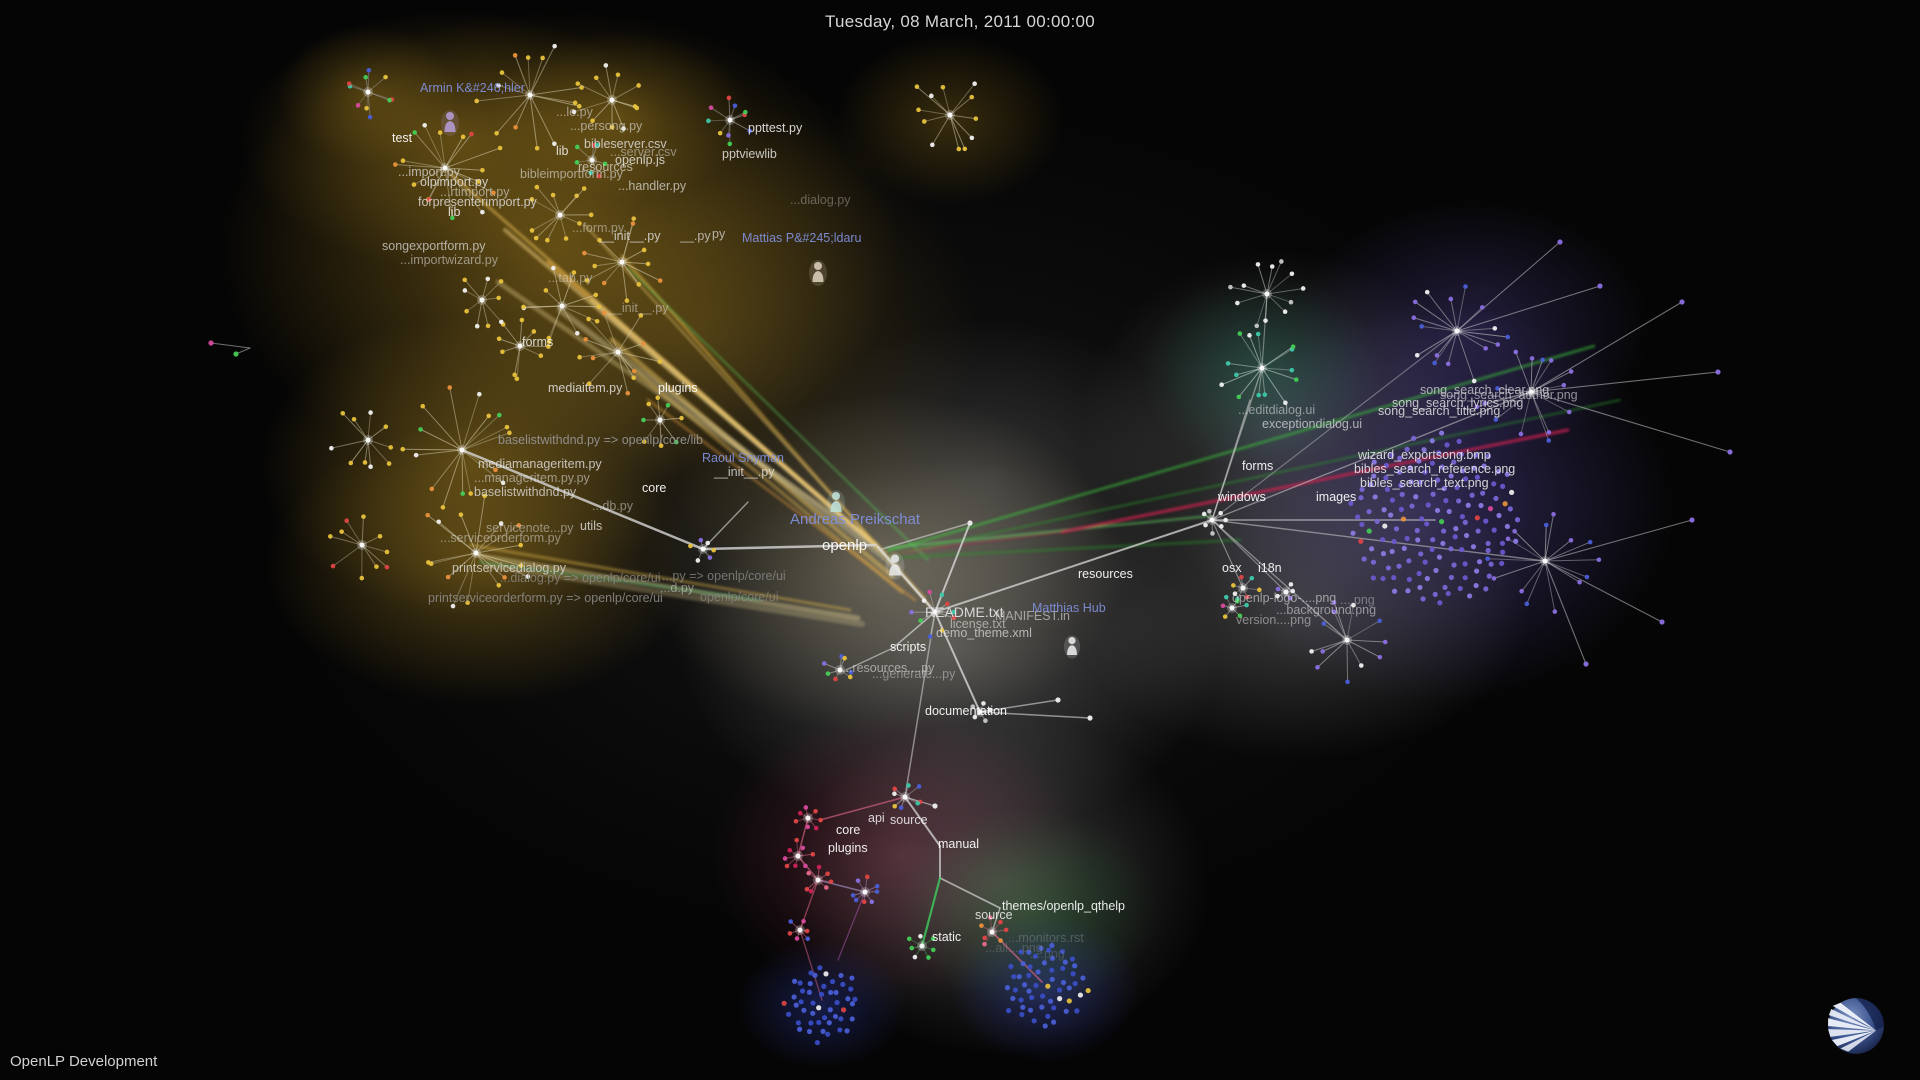 The image size is (1920, 1080). What do you see at coordinates (895, 566) in the screenshot?
I see `contributor-avatar` at bounding box center [895, 566].